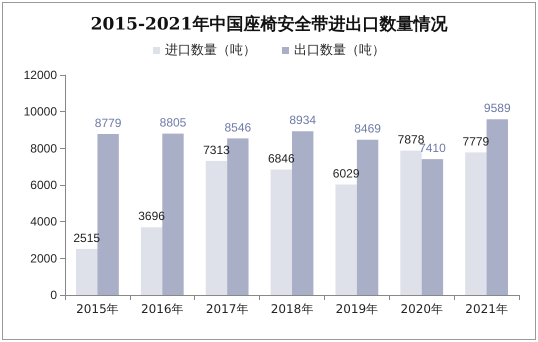  What do you see at coordinates (152, 216) in the screenshot?
I see `data-label: 3696` at bounding box center [152, 216].